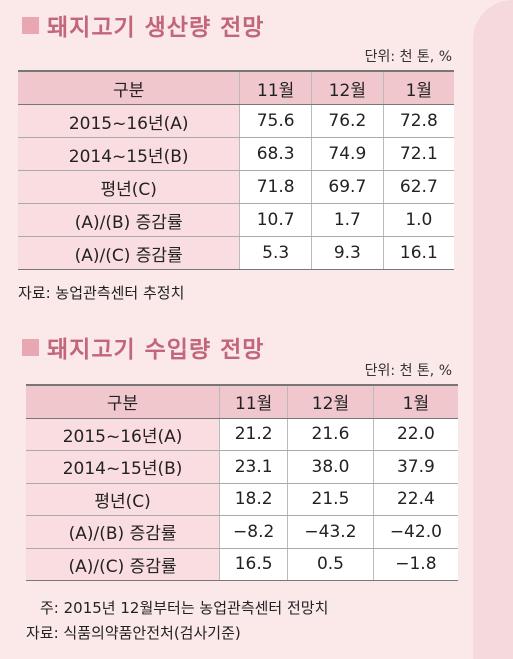 The width and height of the screenshot is (513, 659). Describe the element at coordinates (415, 467) in the screenshot. I see `table-cell: 37.9` at that location.